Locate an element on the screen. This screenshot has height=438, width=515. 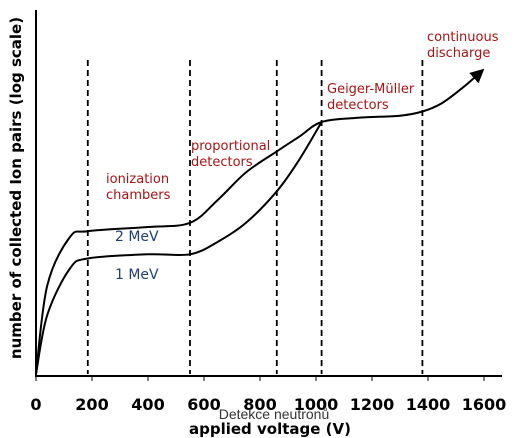
x-tick-label-400: 400 is located at coordinates (147, 404).